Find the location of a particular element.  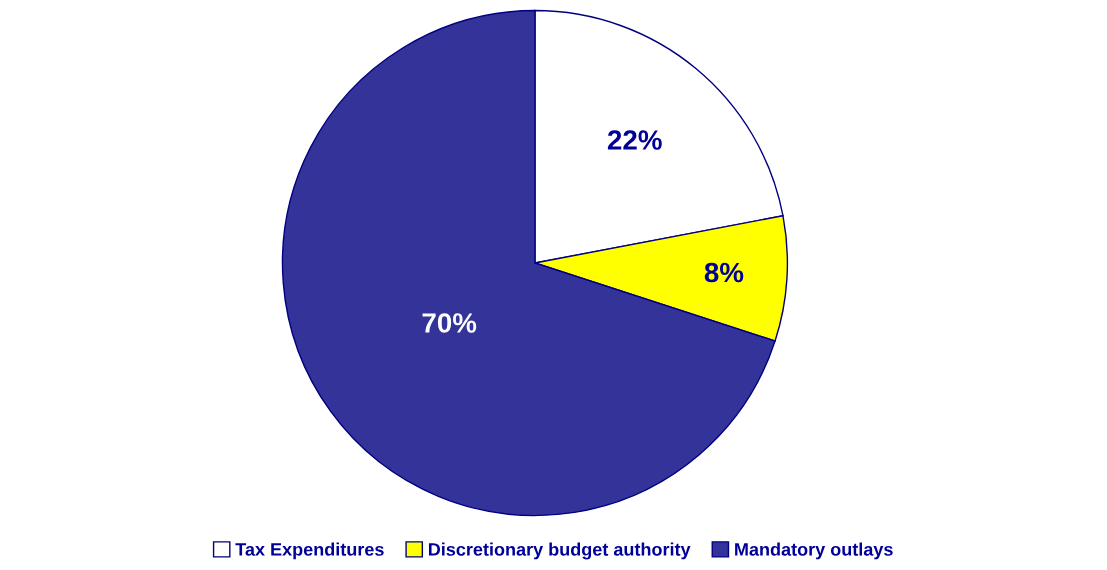

legend-label: Discretionary budget authority is located at coordinates (559, 551).